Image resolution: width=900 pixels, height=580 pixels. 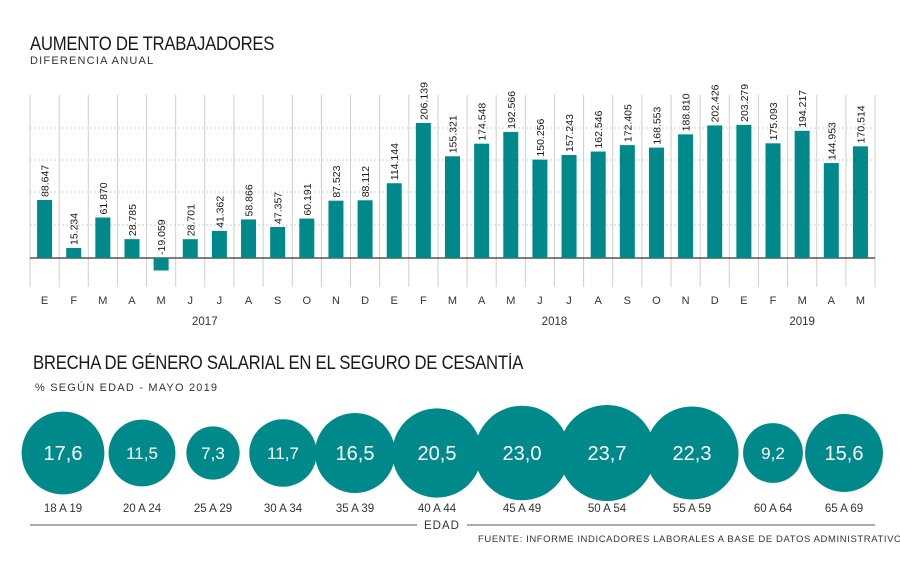 I want to click on x-tick-label: D, so click(x=365, y=301).